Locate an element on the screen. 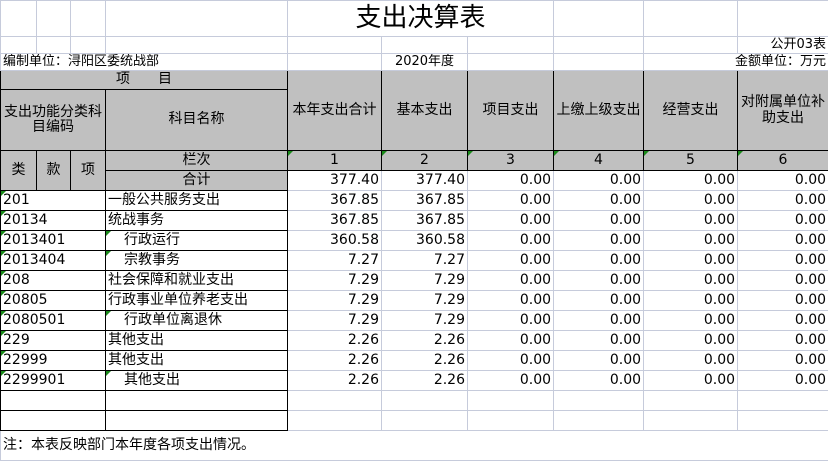  row-code: 2013404 is located at coordinates (53, 261).